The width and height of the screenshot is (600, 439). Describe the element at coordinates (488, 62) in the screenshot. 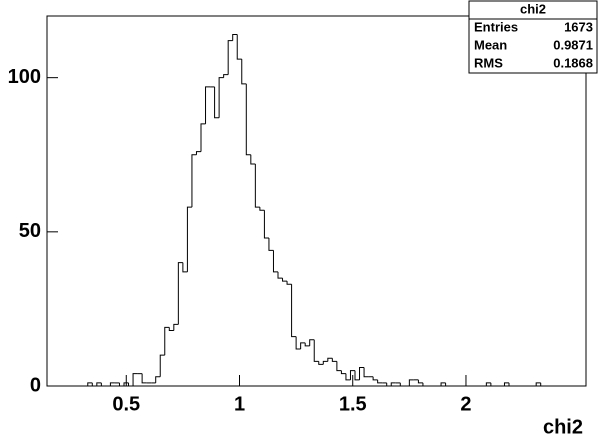

I see `stats-label: RMS` at that location.